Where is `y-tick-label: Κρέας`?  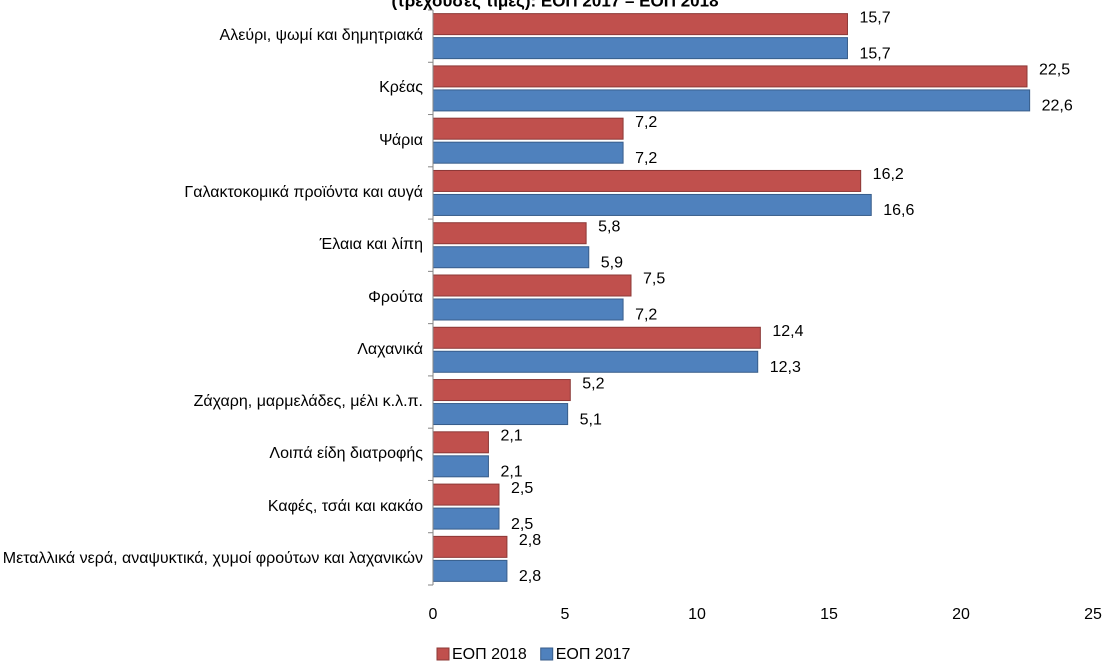
y-tick-label: Κρέας is located at coordinates (401, 88).